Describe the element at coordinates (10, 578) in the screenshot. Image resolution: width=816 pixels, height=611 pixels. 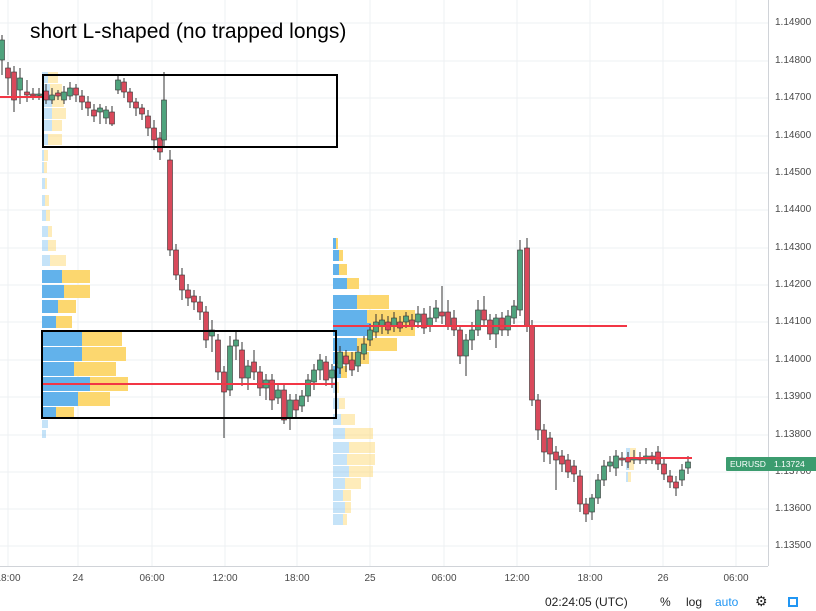
I see `time-tick-label: 18:00` at that location.